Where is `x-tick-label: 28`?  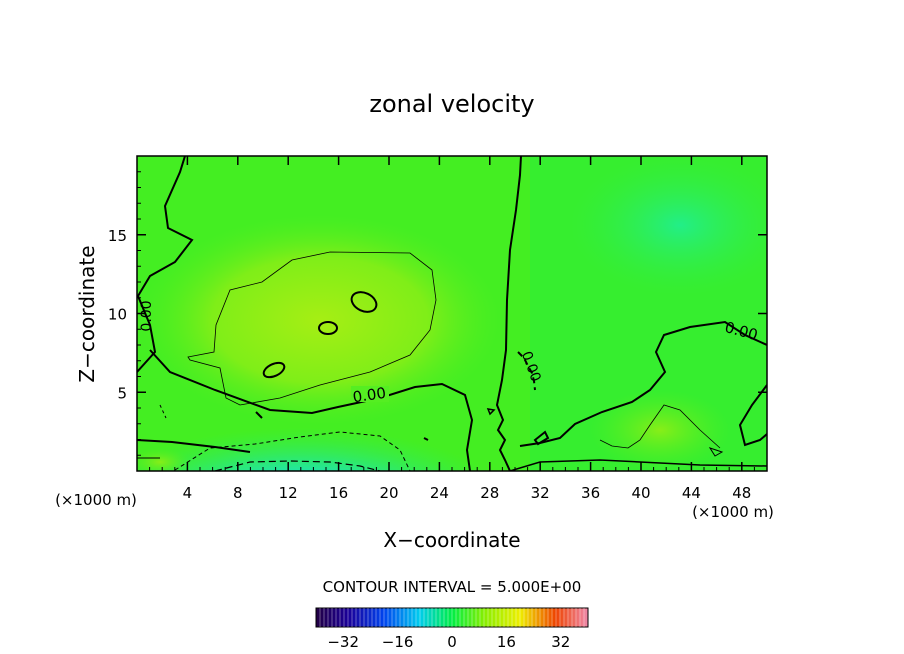
x-tick-label: 28 is located at coordinates (489, 493).